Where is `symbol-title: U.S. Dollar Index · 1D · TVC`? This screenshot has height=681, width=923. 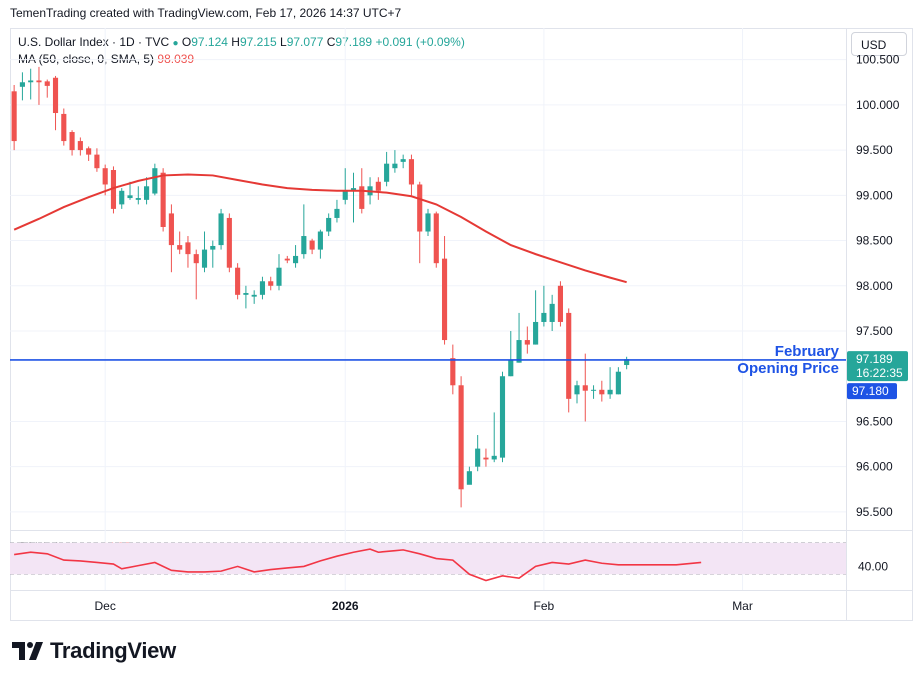 symbol-title: U.S. Dollar Index · 1D · TVC is located at coordinates (94, 42).